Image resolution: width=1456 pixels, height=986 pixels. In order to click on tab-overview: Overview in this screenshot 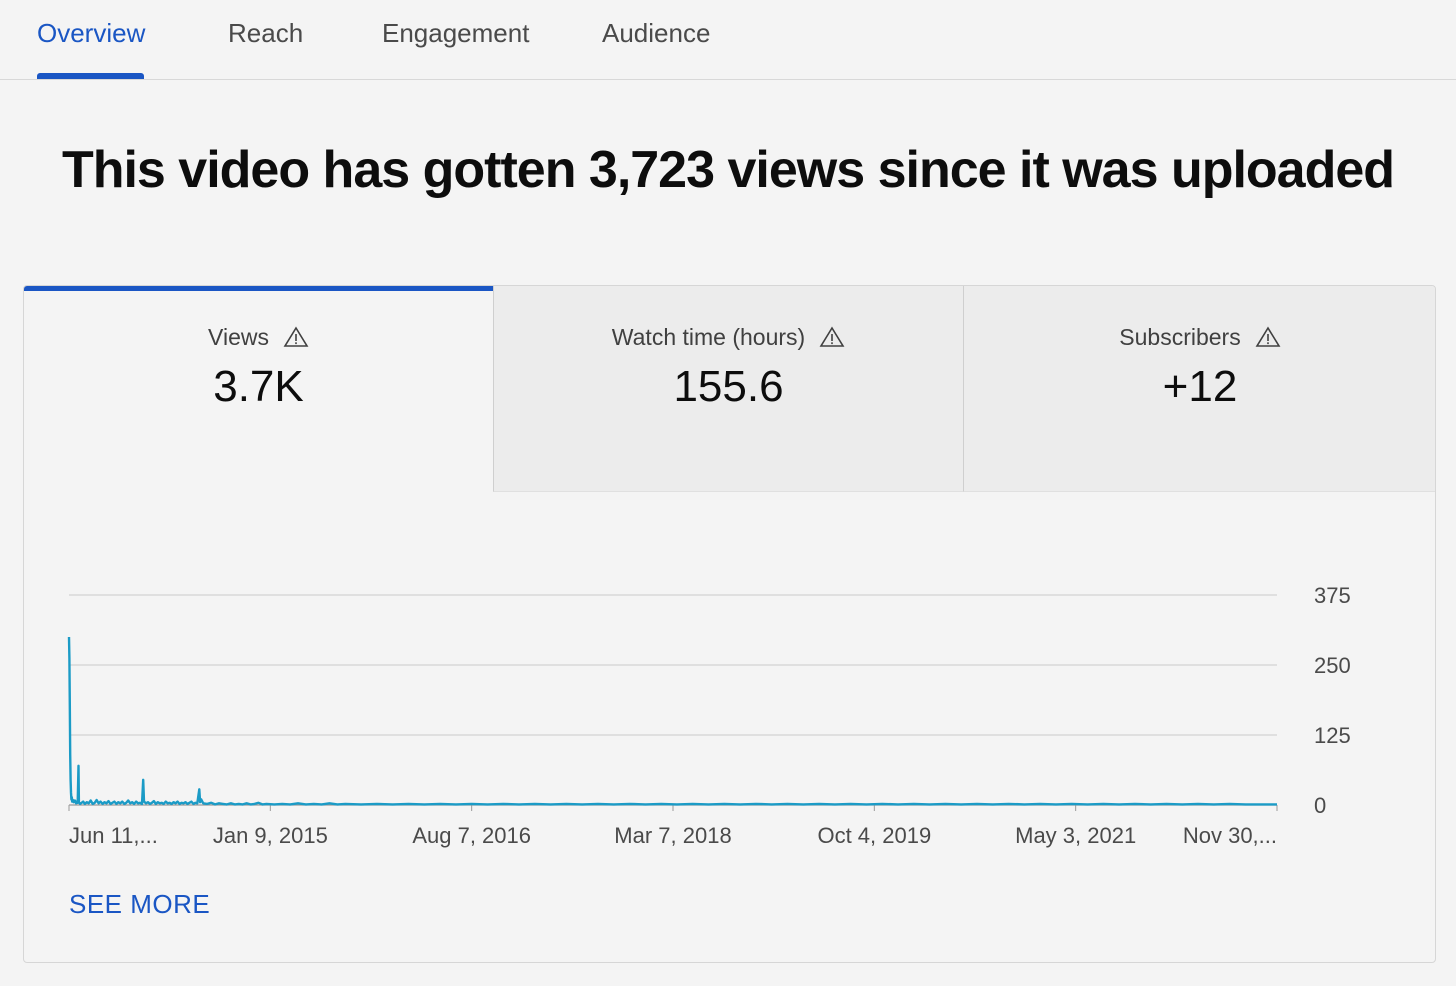, I will do `click(91, 33)`.